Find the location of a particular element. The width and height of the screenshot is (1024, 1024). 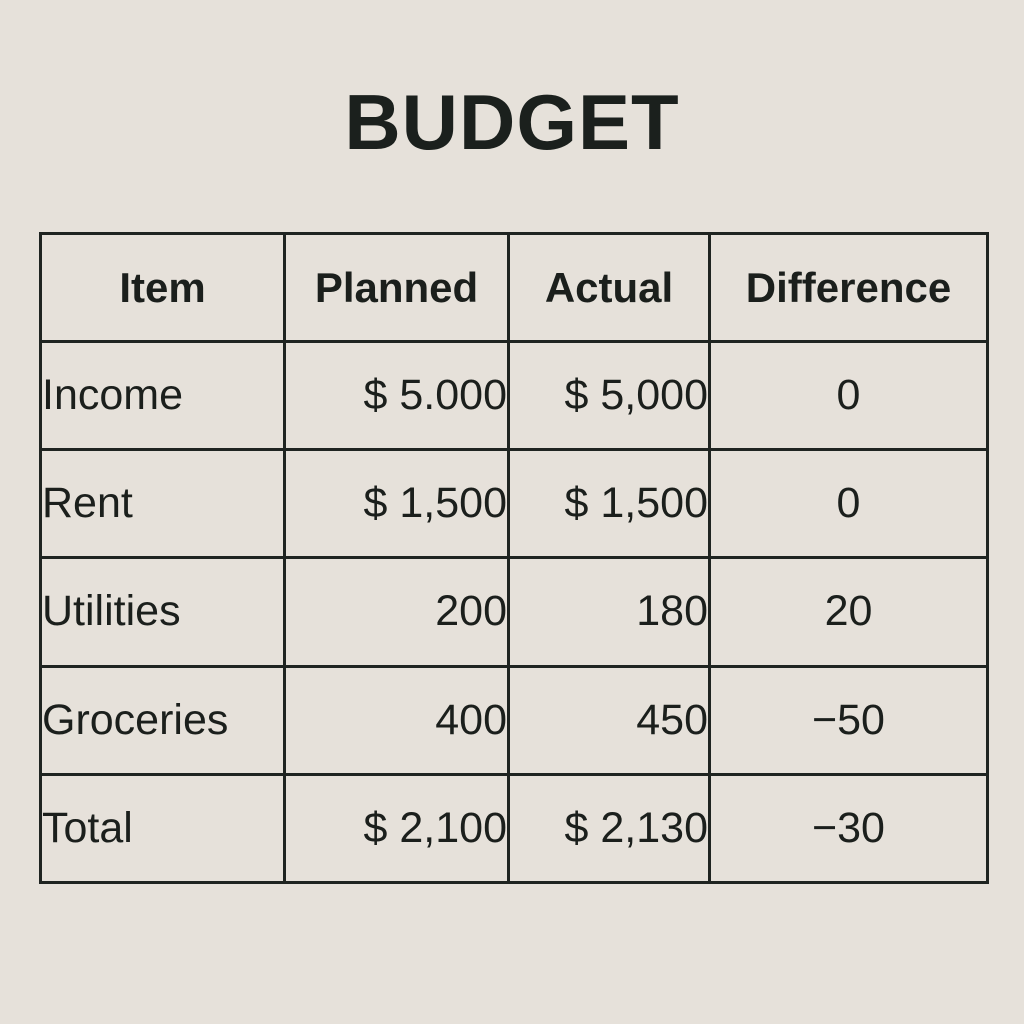

cell-actual: $ 1,500 is located at coordinates (609, 504).